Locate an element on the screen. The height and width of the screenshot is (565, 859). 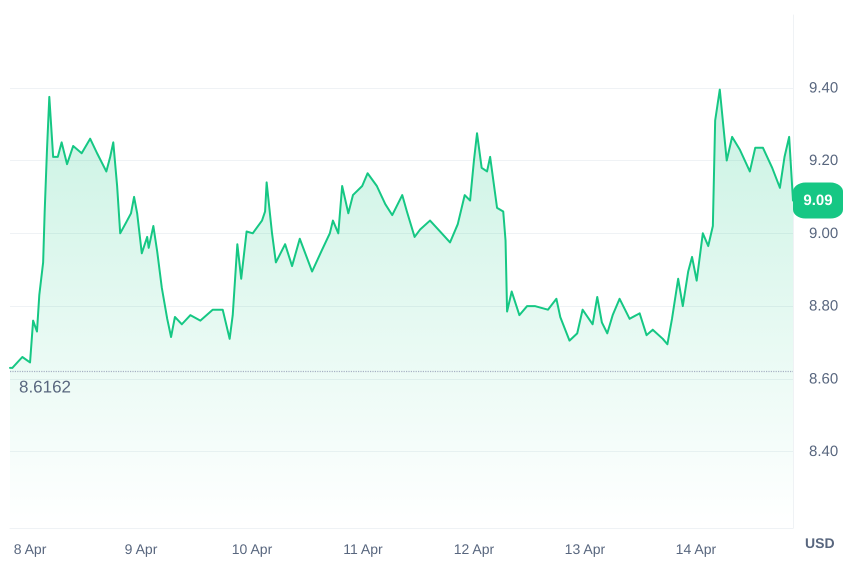
x-tick-label: 8 Apr is located at coordinates (30, 549).